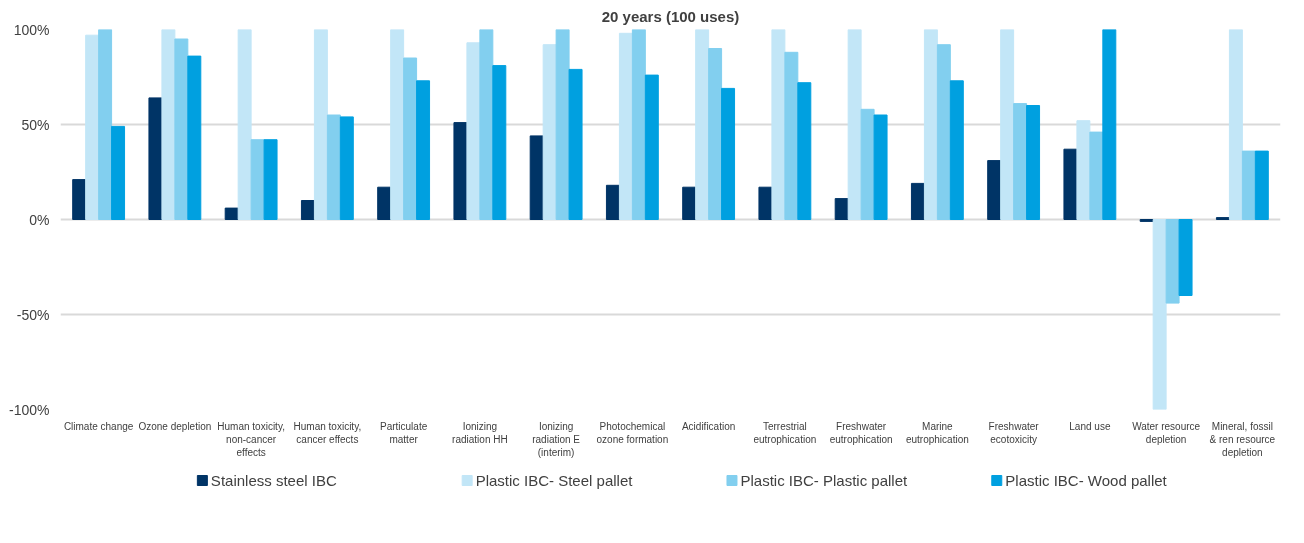  What do you see at coordinates (404, 432) in the screenshot?
I see `x-tick-label: Particulate matter` at bounding box center [404, 432].